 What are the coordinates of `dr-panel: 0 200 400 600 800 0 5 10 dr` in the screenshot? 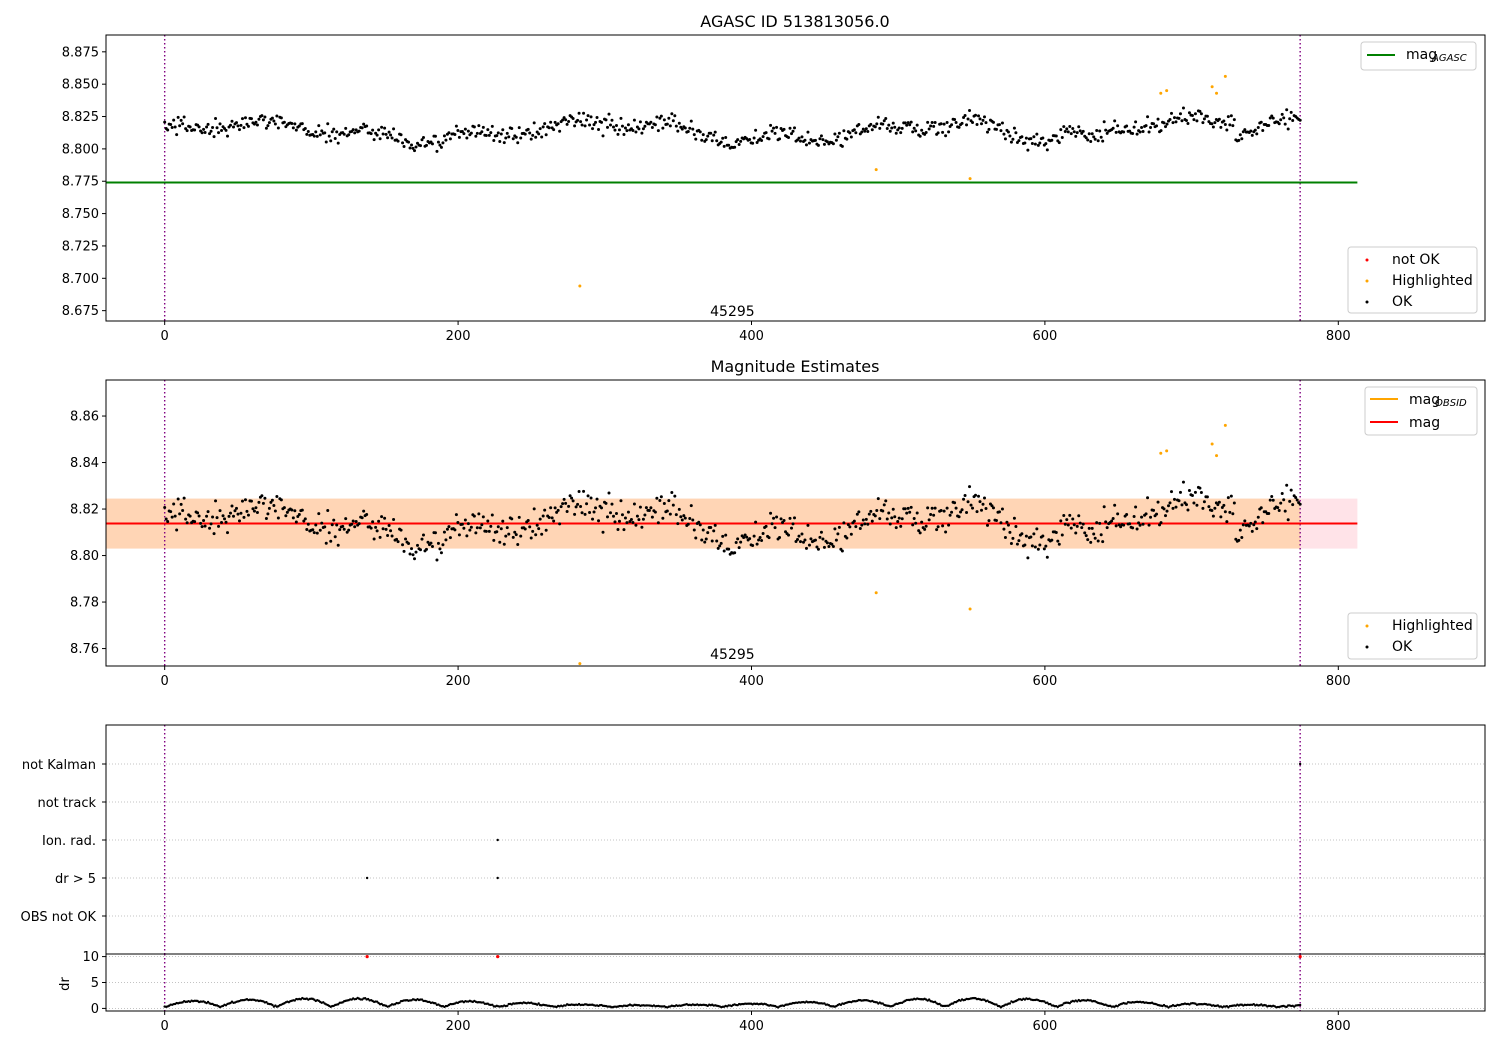 It's located at (772, 992).